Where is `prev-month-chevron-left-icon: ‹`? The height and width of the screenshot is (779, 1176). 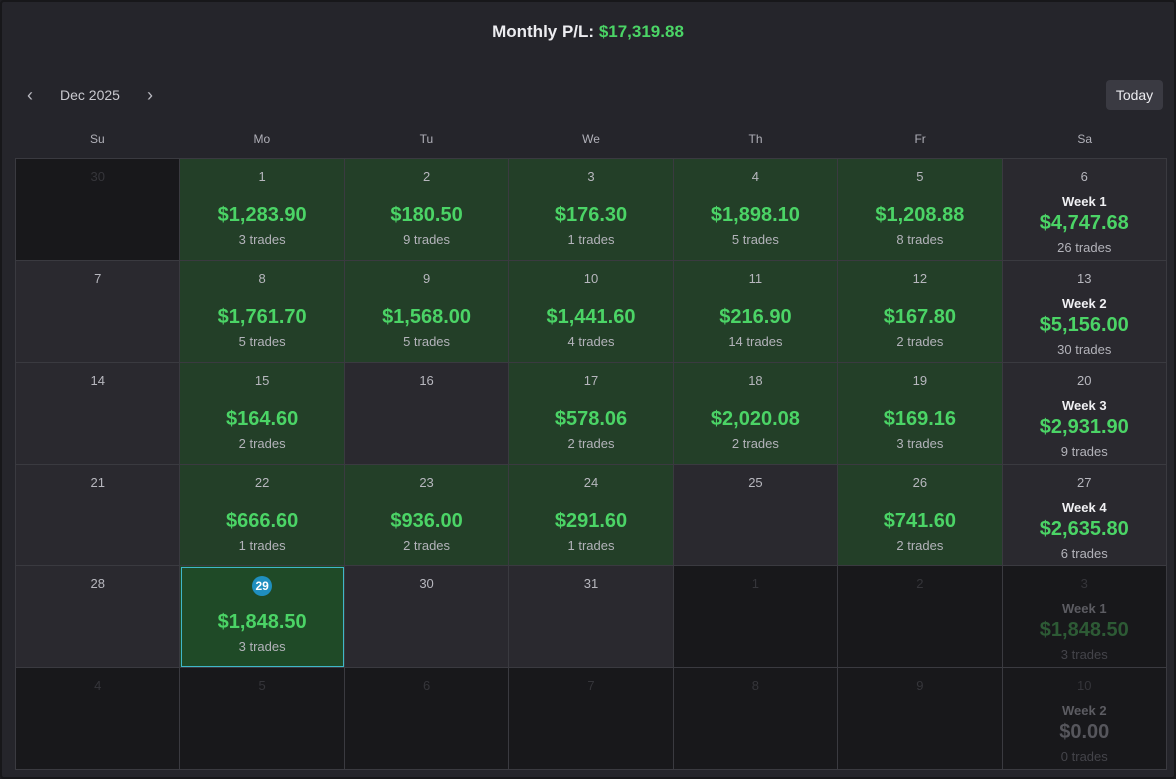
prev-month-chevron-left-icon: ‹ is located at coordinates (30, 94).